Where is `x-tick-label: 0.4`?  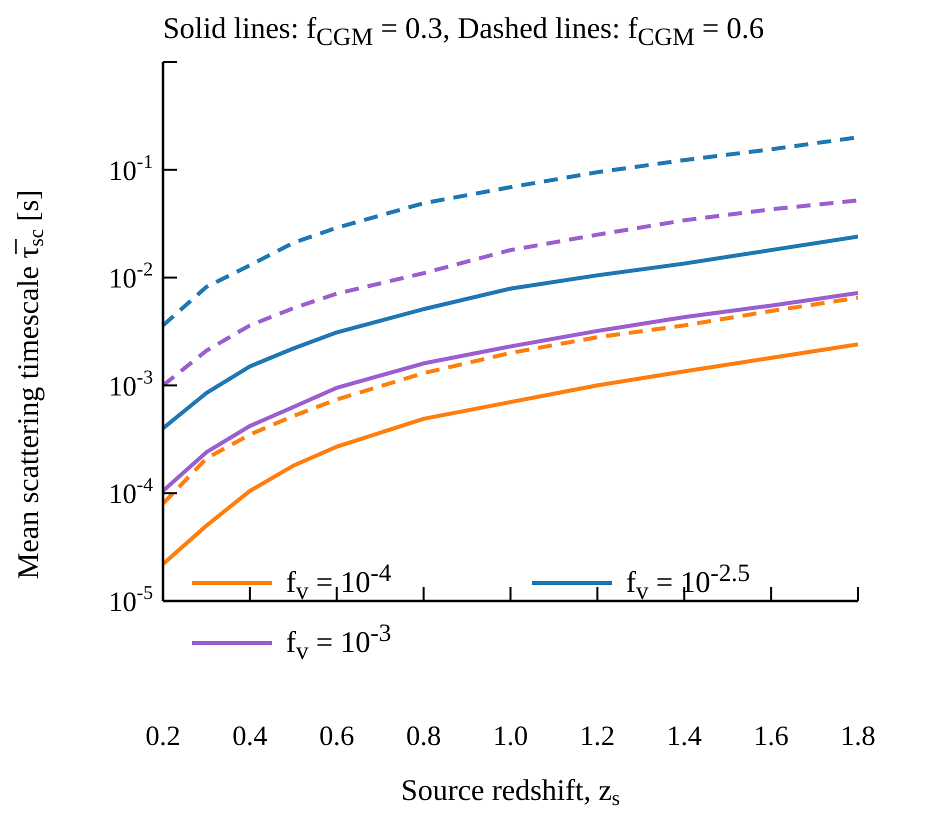
x-tick-label: 0.4 is located at coordinates (250, 736).